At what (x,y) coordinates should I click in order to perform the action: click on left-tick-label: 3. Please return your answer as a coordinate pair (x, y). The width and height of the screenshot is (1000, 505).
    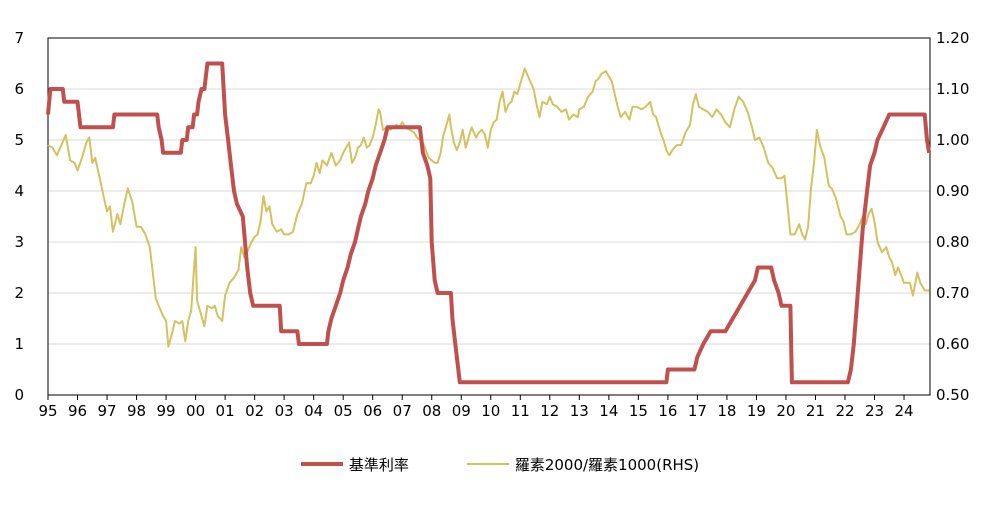
    Looking at the image, I should click on (19, 242).